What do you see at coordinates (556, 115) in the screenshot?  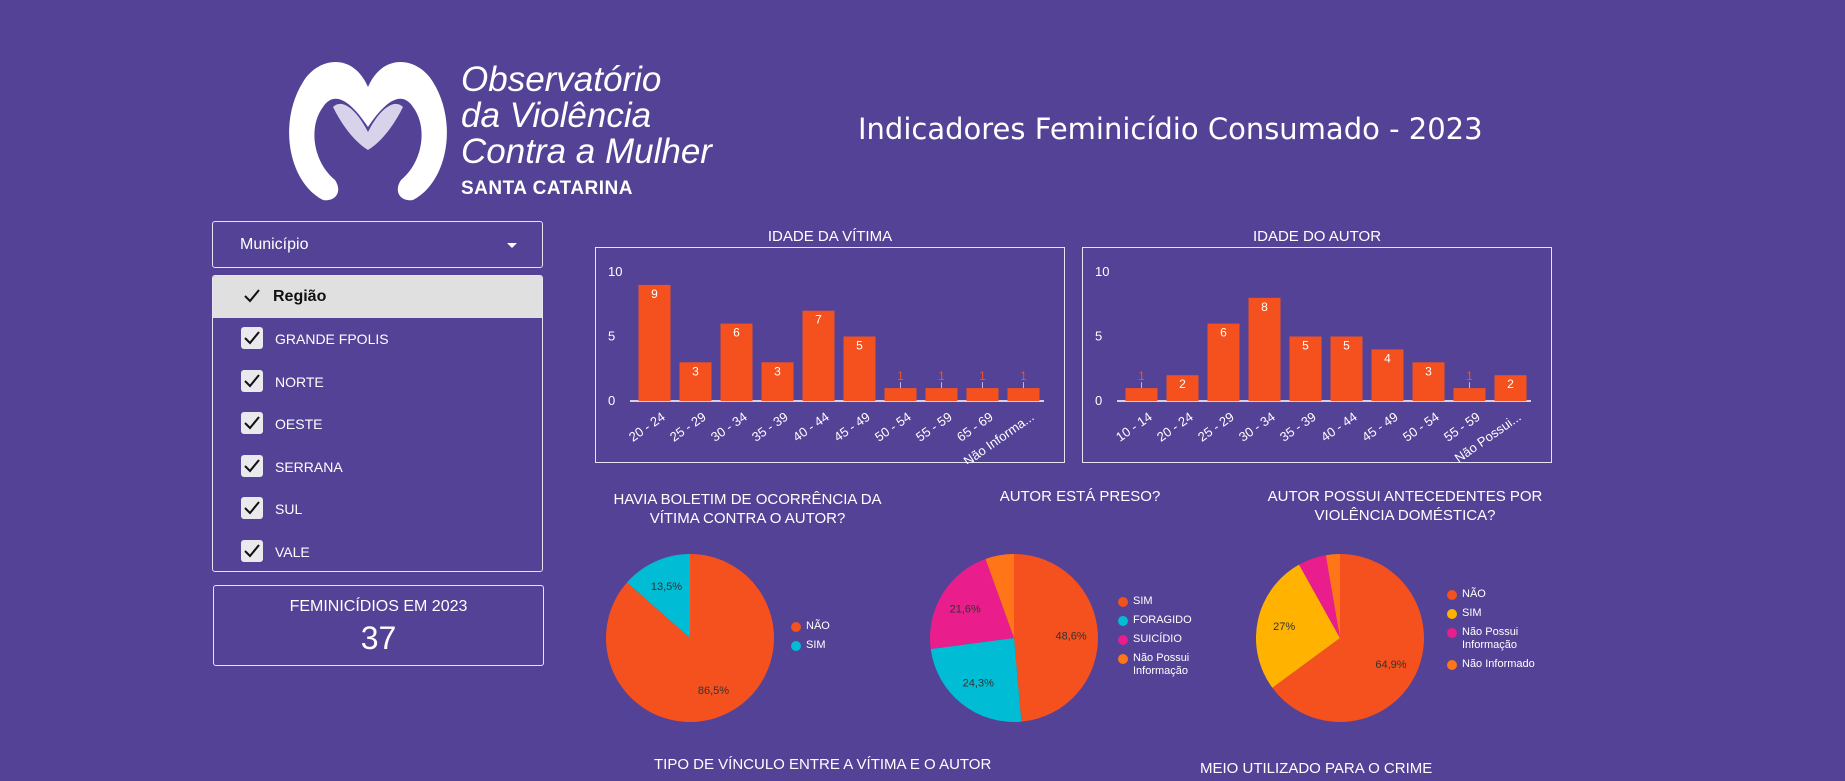 I see `logo-text-line-2: da Violência` at bounding box center [556, 115].